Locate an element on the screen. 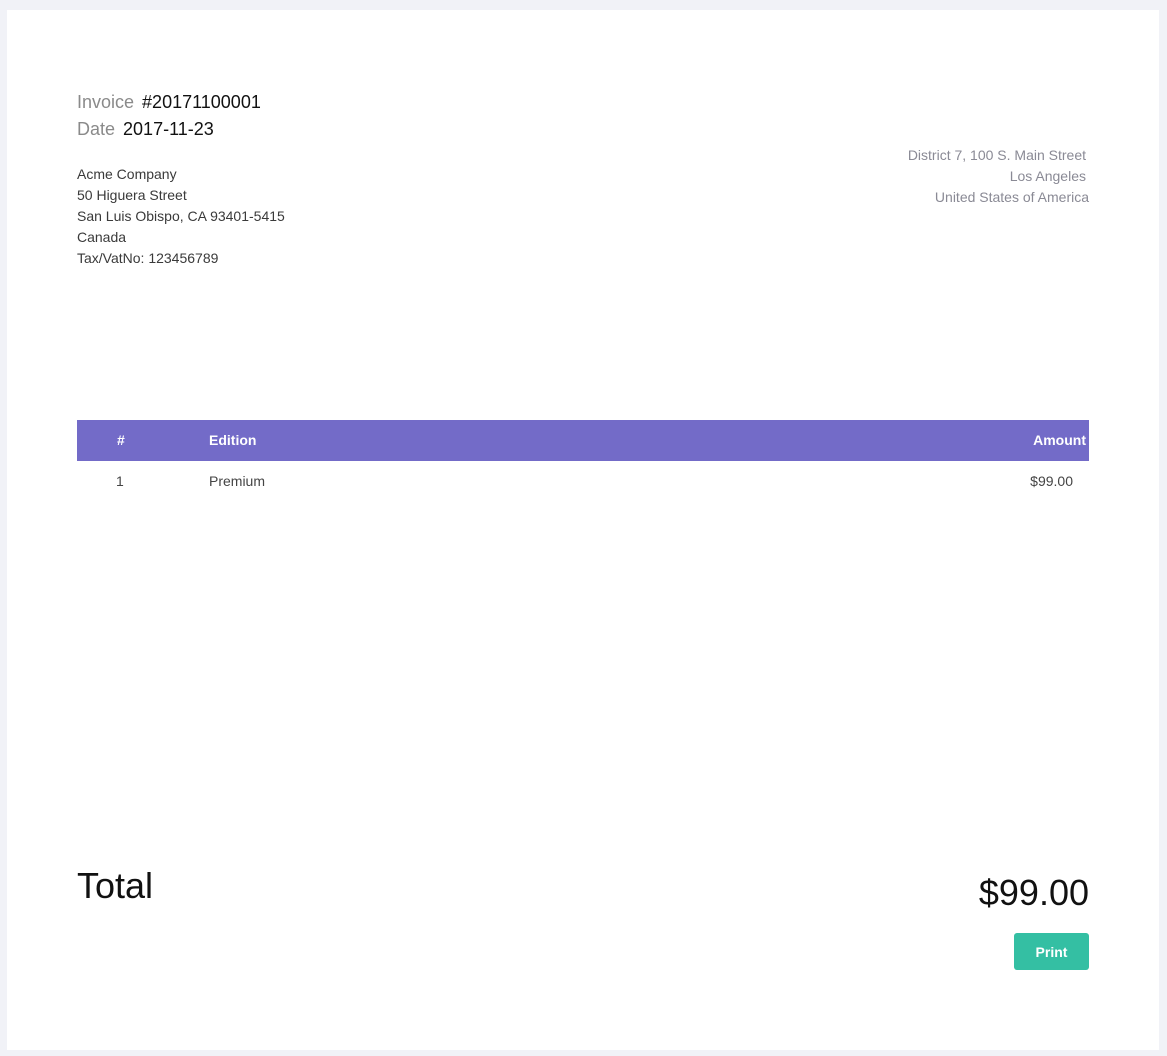  total-value: $99.00 is located at coordinates (1033, 892).